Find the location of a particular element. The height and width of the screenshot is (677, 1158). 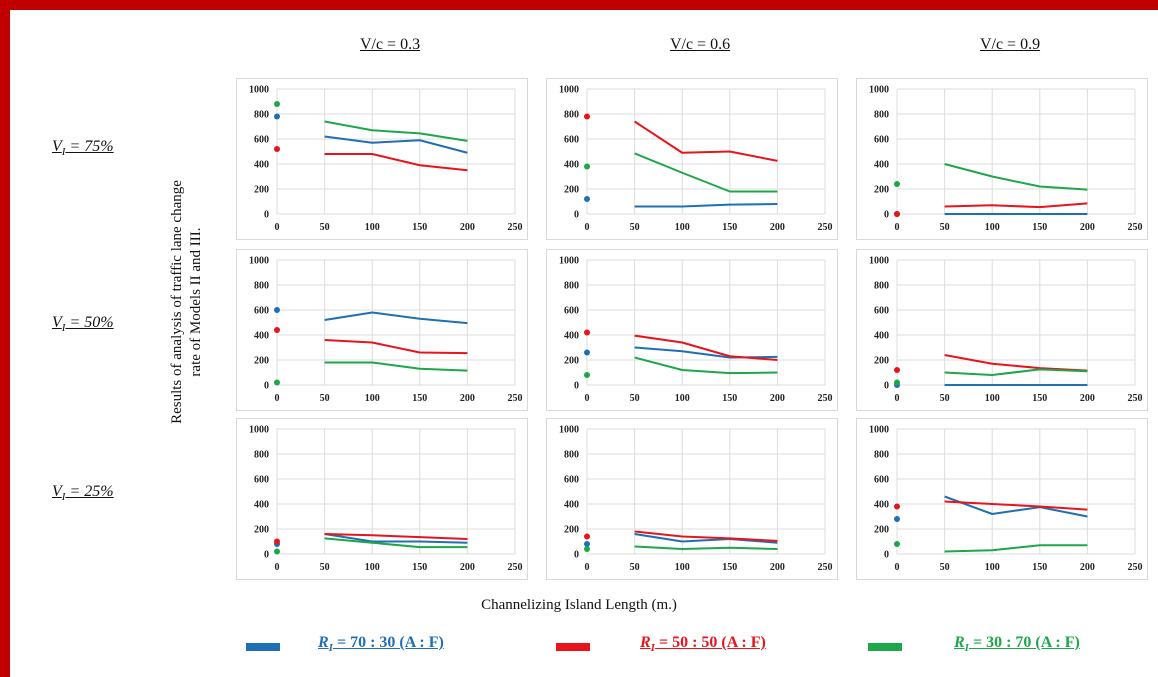

legend-label-70-30: RI = 70 : 30 (A : F) is located at coordinates (381, 644).